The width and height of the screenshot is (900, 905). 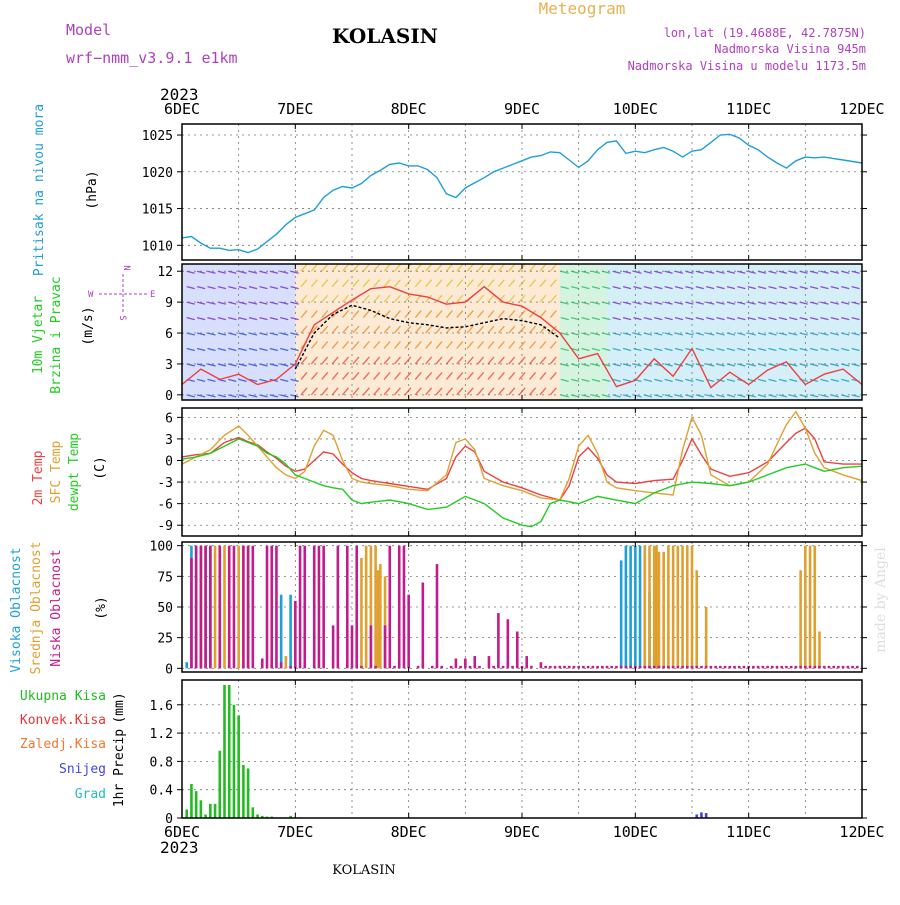 What do you see at coordinates (38, 477) in the screenshot?
I see `temp2m-ylabel: 2m Temp` at bounding box center [38, 477].